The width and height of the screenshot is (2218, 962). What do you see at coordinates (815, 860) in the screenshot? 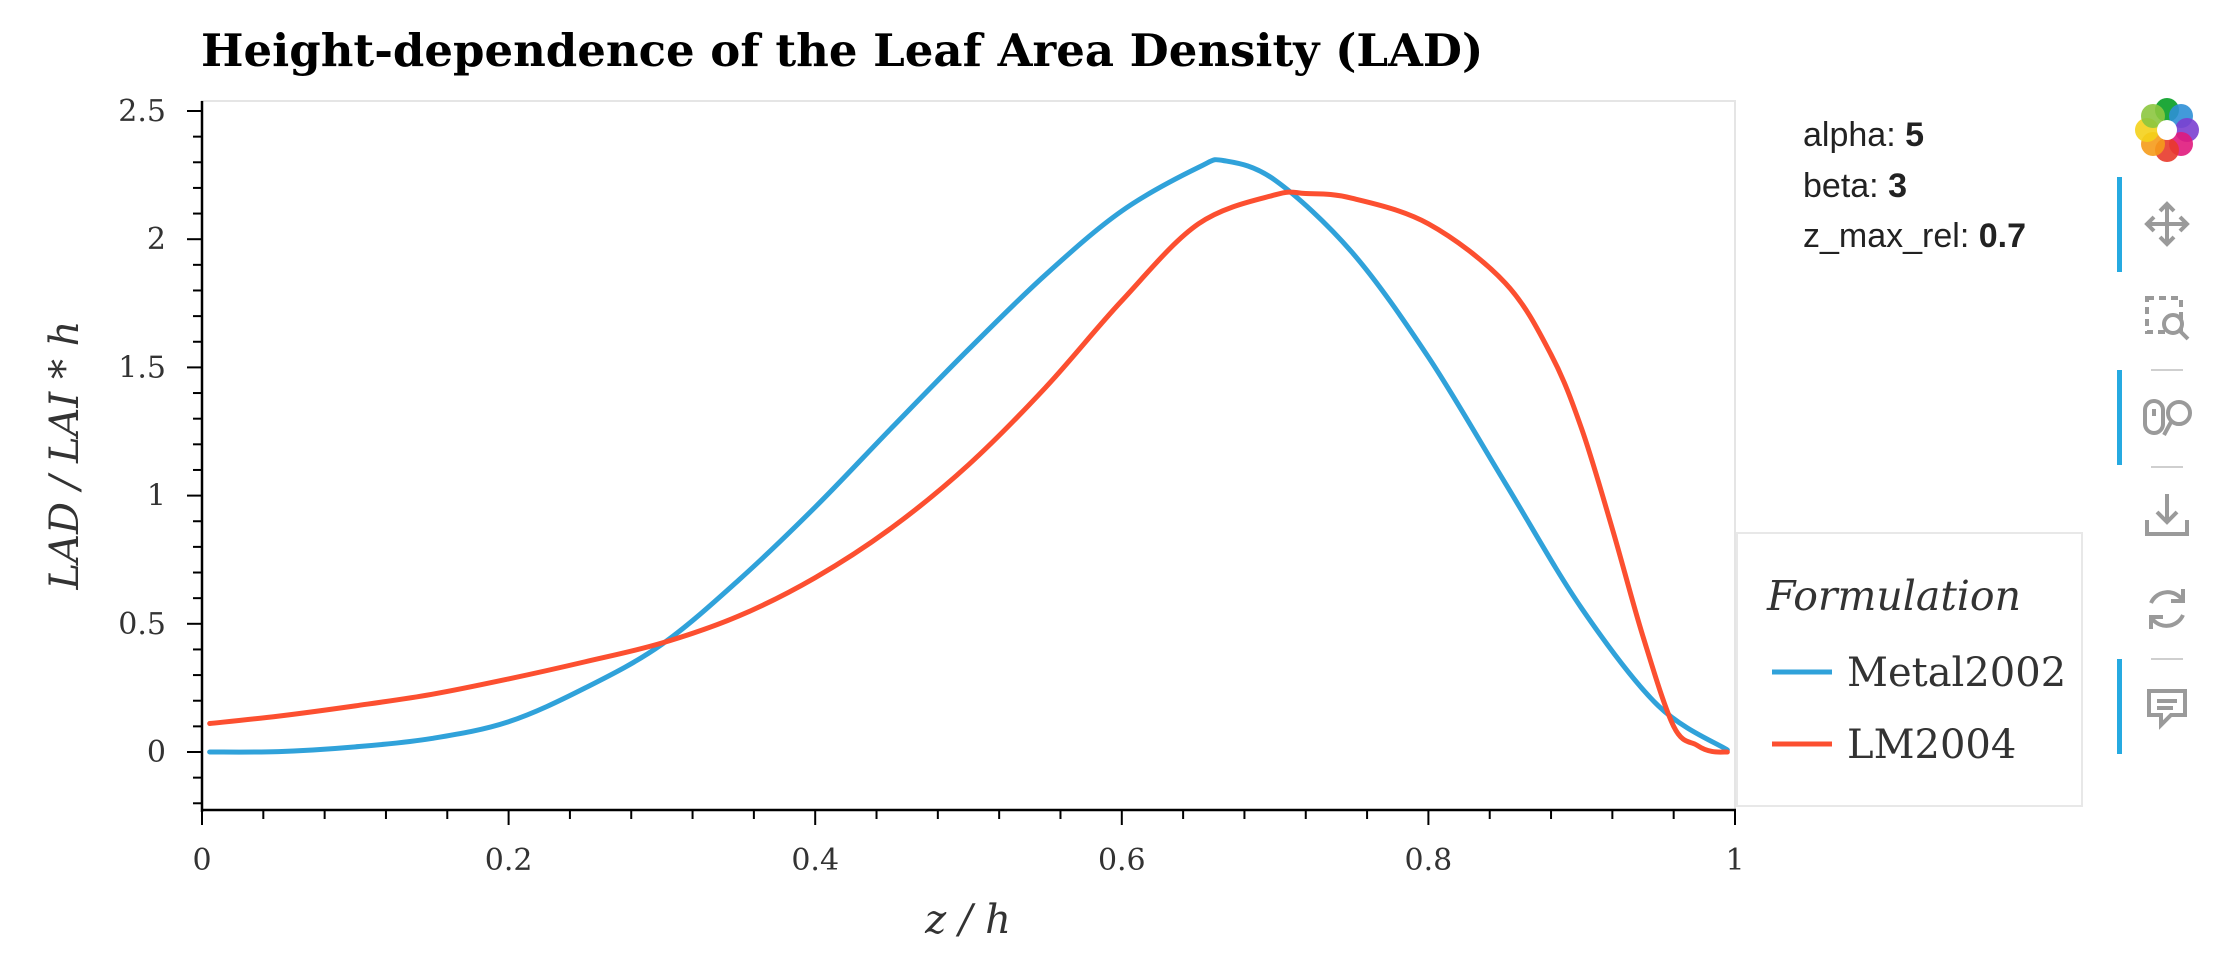
I see `x-tick-label: 0.4` at bounding box center [815, 860].